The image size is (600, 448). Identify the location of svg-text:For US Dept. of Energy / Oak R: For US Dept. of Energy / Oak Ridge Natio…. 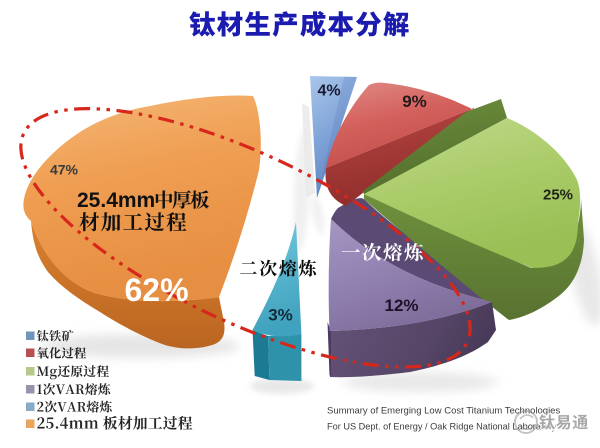
(442, 427).